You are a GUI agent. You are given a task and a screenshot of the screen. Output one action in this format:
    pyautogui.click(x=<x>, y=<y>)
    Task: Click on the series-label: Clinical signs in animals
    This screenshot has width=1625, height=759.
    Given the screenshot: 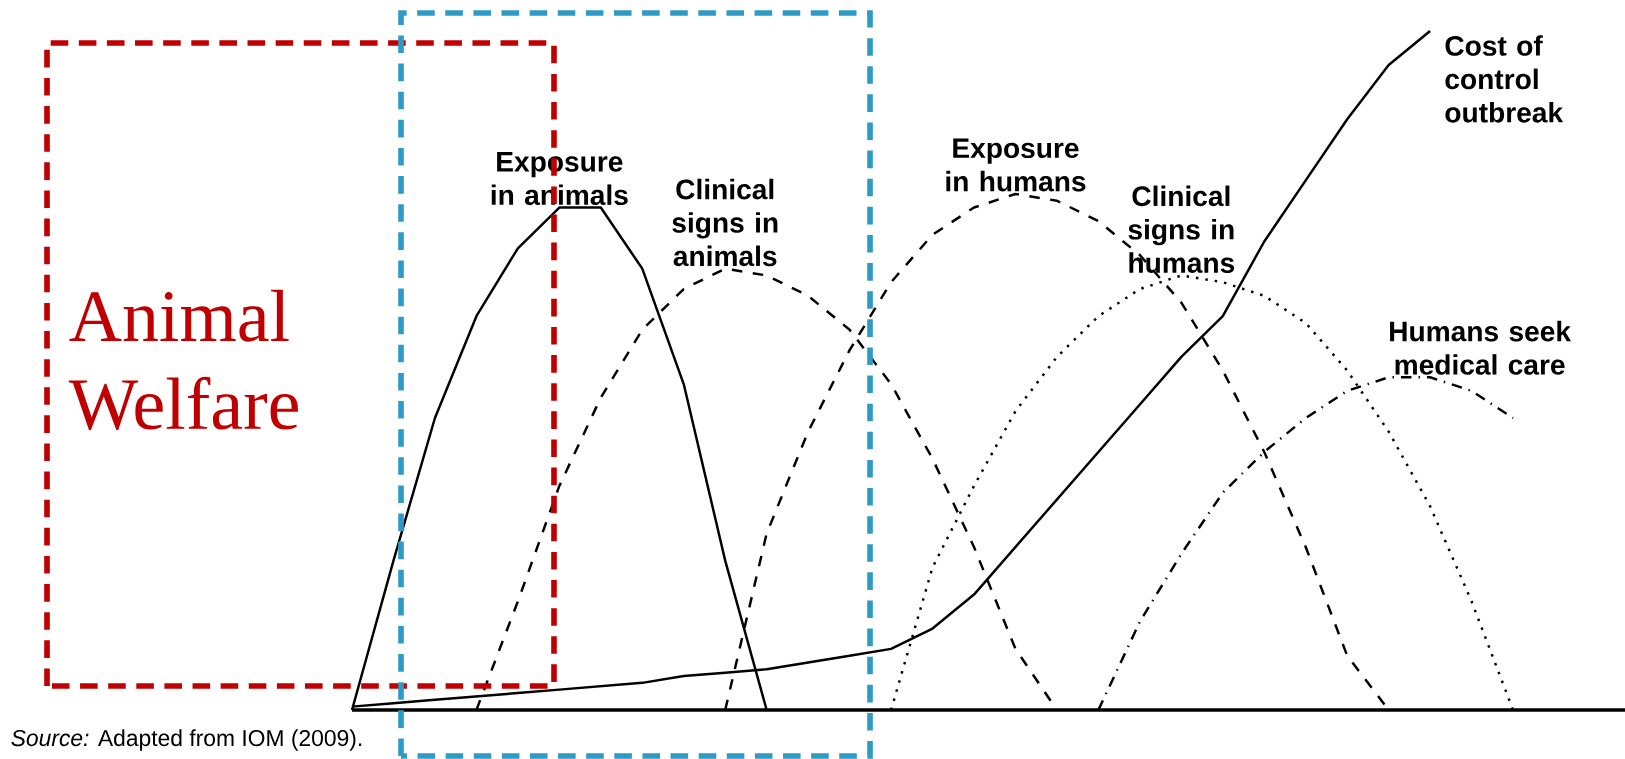 What is the action you would take?
    pyautogui.click(x=725, y=222)
    